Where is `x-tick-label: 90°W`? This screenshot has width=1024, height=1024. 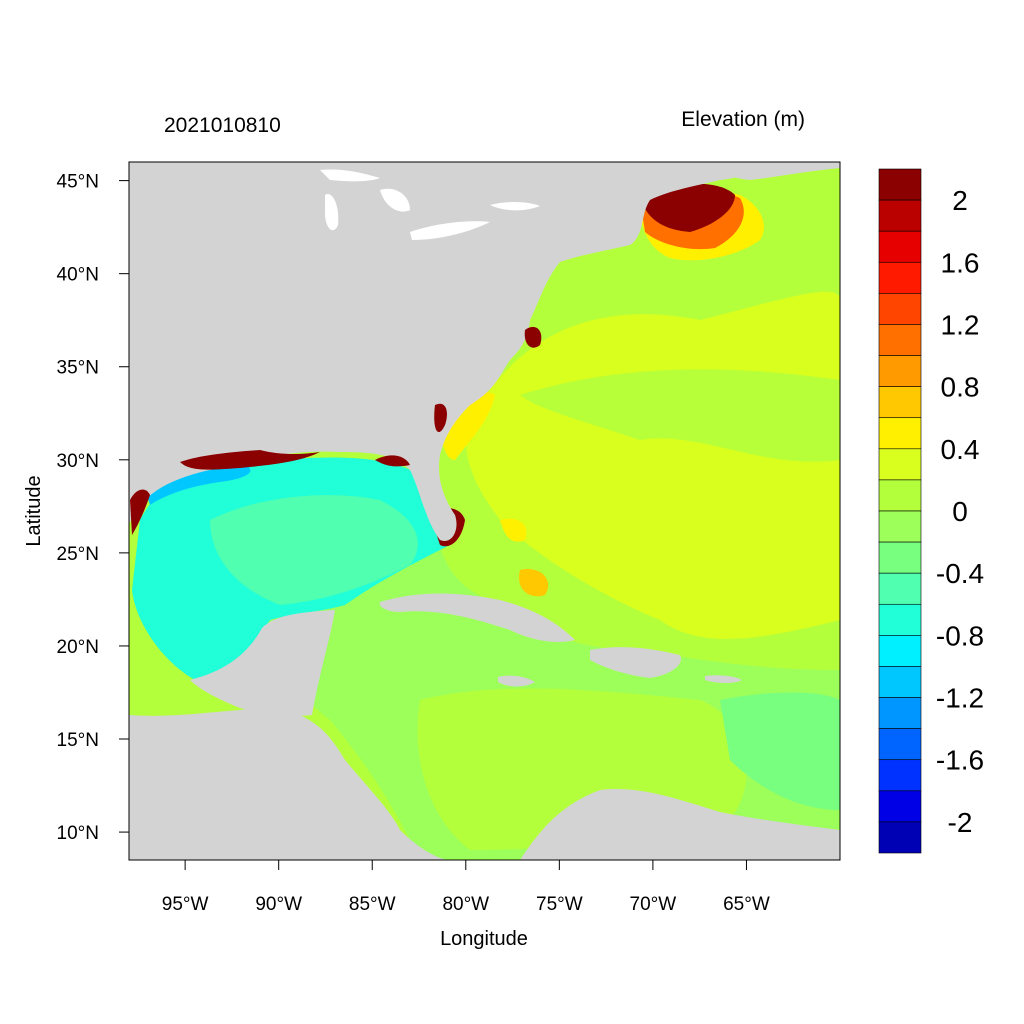 x-tick-label: 90°W is located at coordinates (278, 904).